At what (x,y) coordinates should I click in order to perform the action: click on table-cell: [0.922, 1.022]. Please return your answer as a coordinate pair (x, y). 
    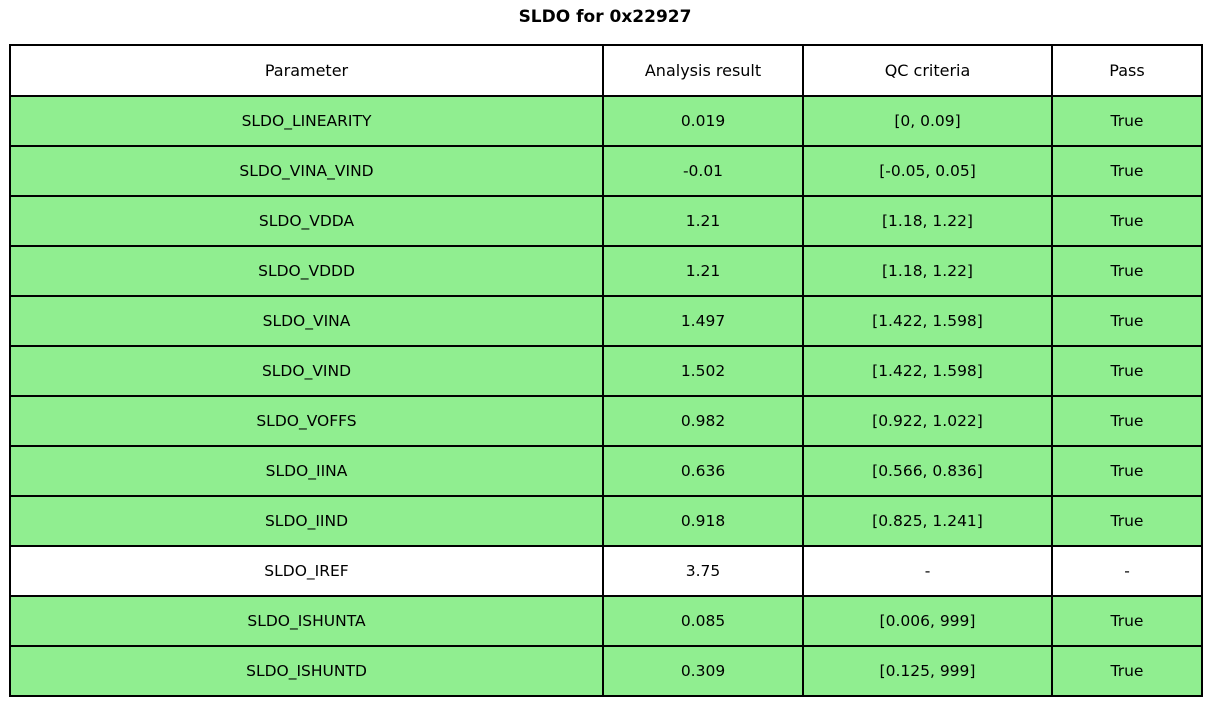
    Looking at the image, I should click on (927, 421).